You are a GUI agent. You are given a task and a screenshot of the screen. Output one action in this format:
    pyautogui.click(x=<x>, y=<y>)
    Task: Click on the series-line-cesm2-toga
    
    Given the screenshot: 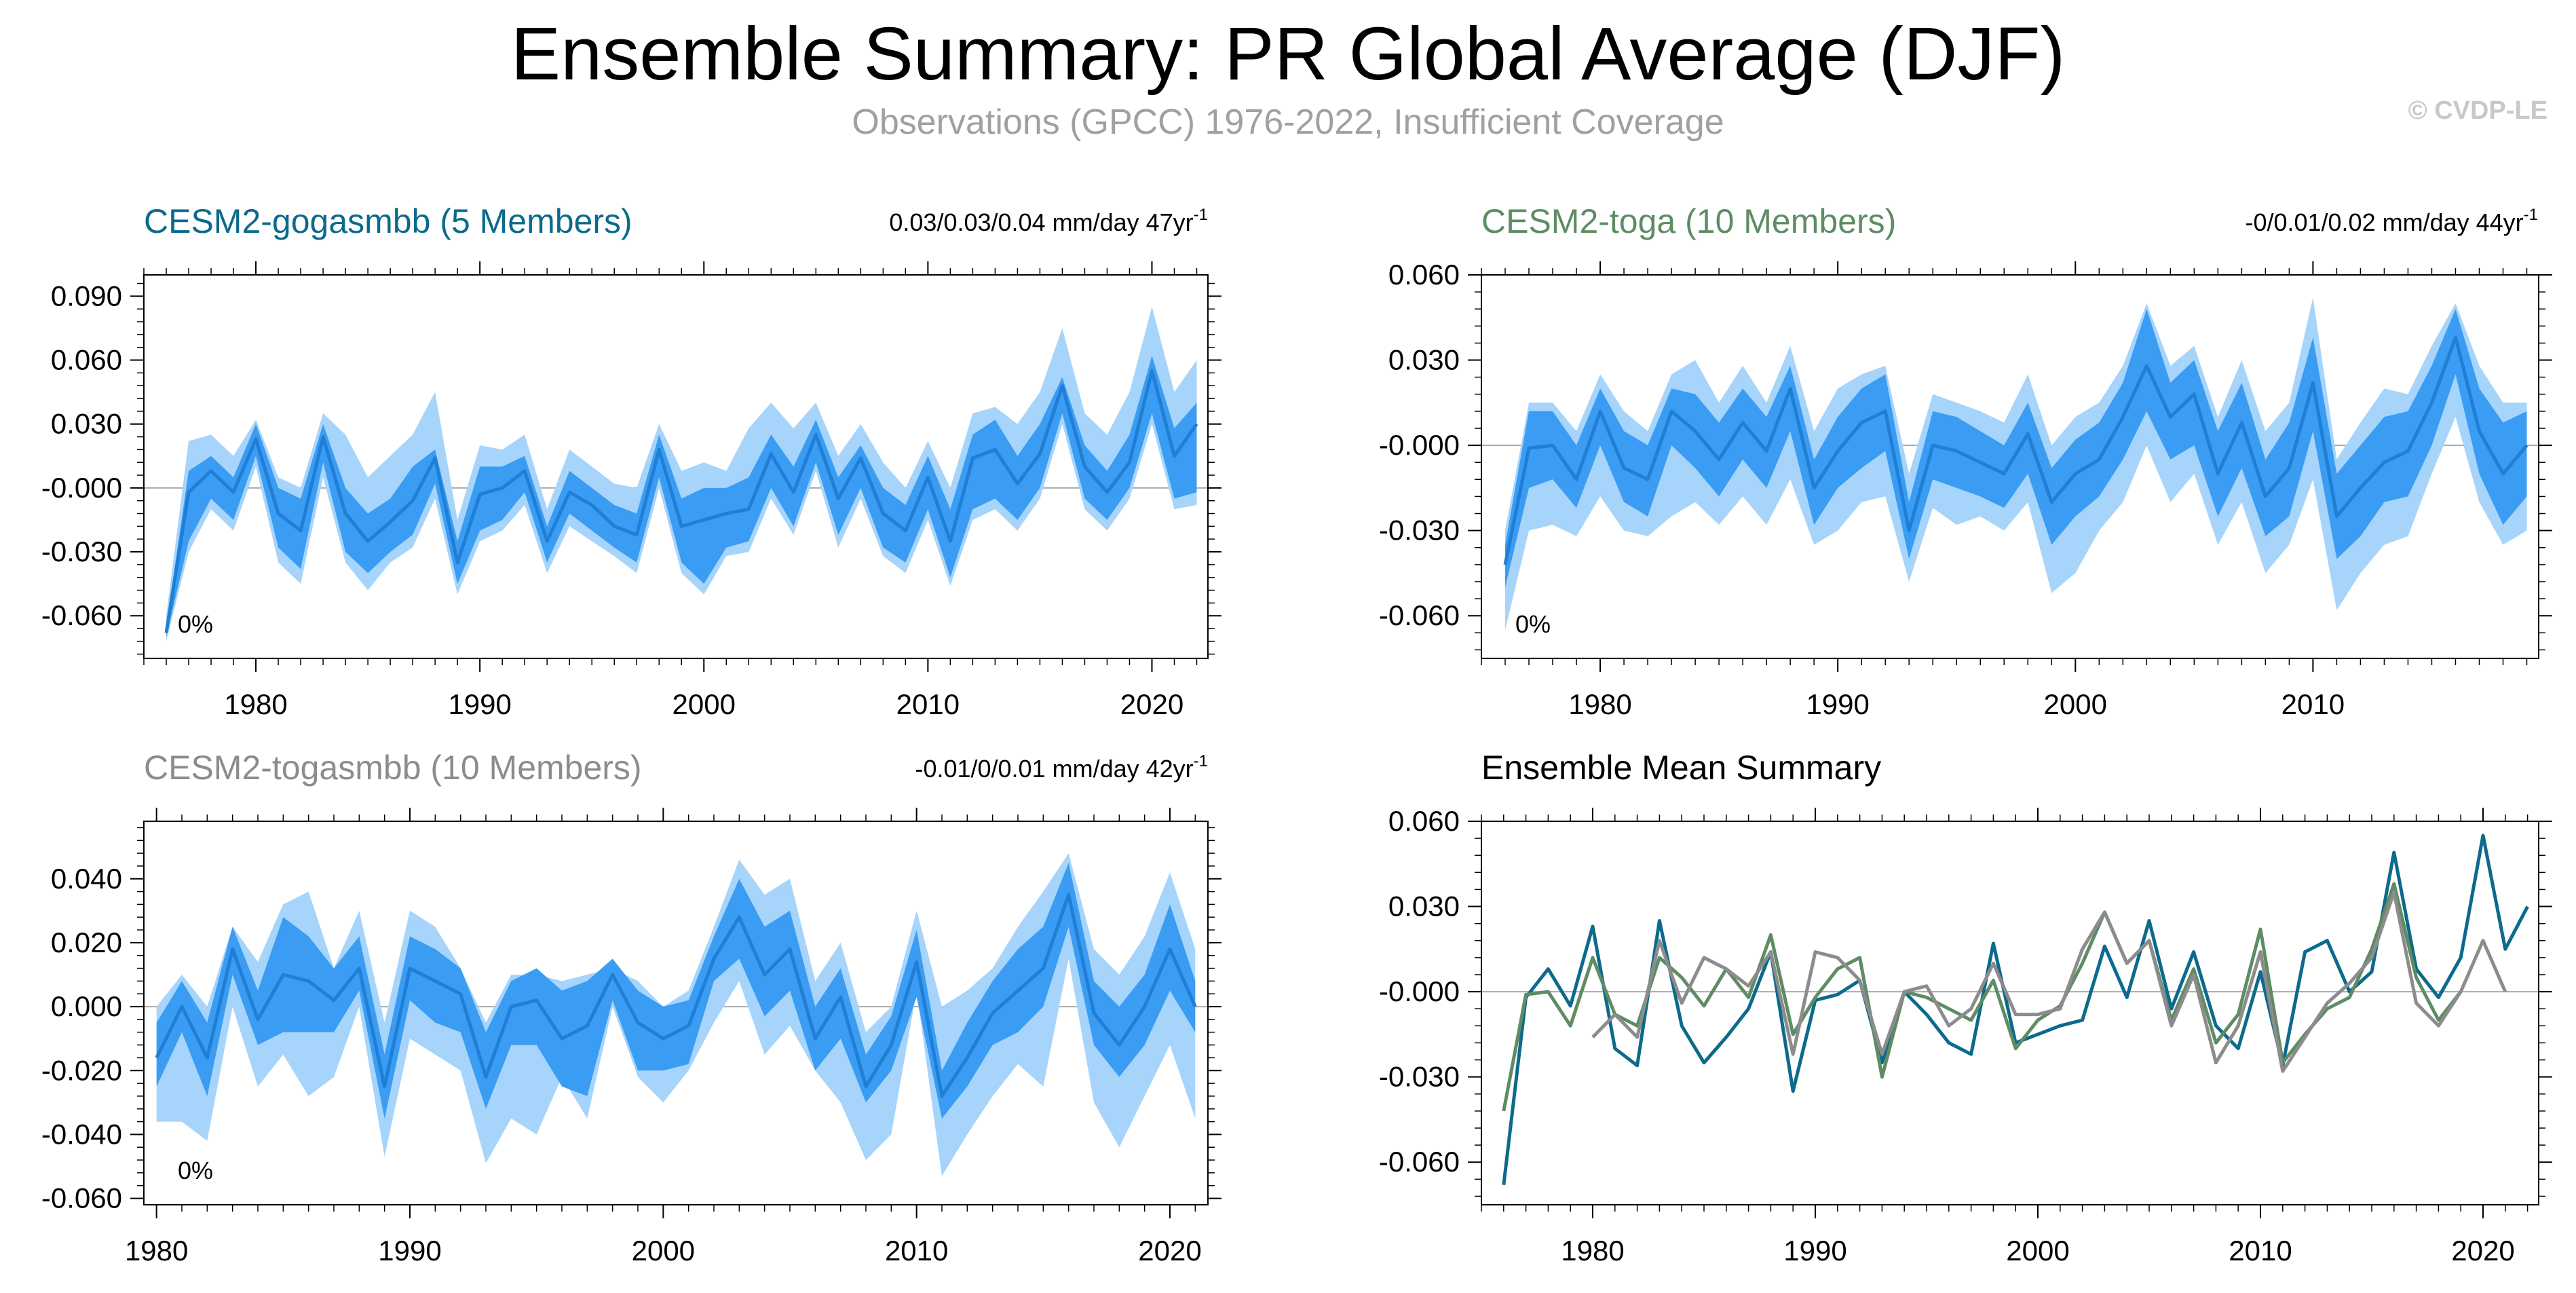 What is the action you would take?
    pyautogui.click(x=1983, y=997)
    